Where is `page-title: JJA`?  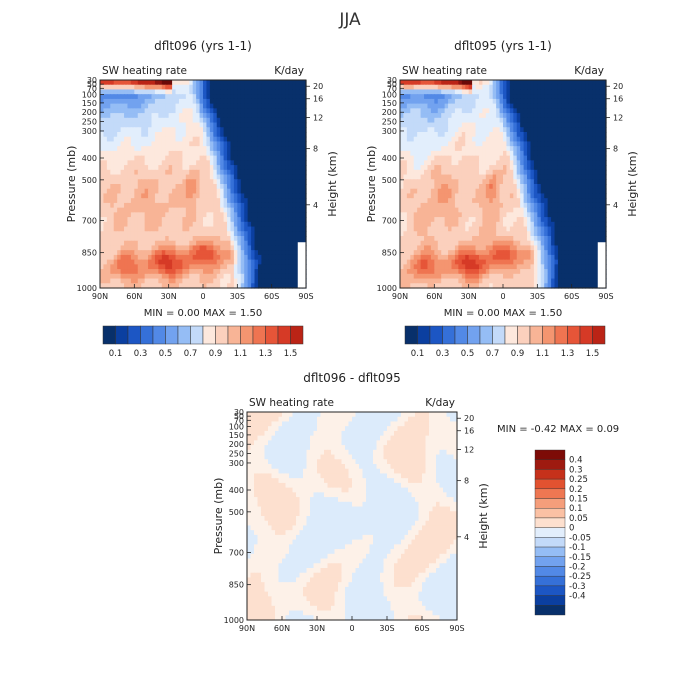 page-title: JJA is located at coordinates (350, 20).